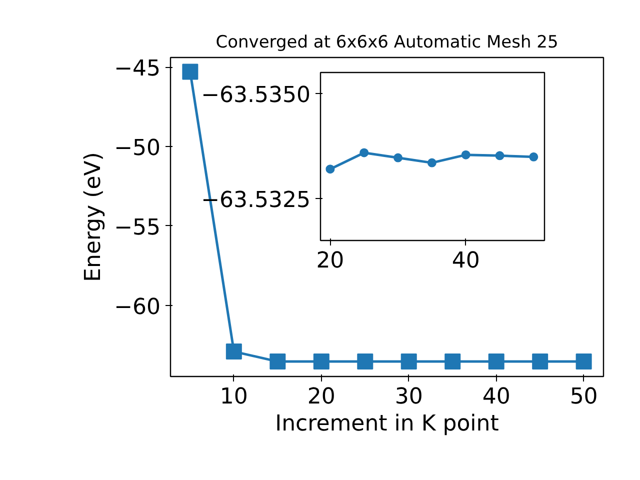  I want to click on x-tick-label: 50, so click(584, 397).